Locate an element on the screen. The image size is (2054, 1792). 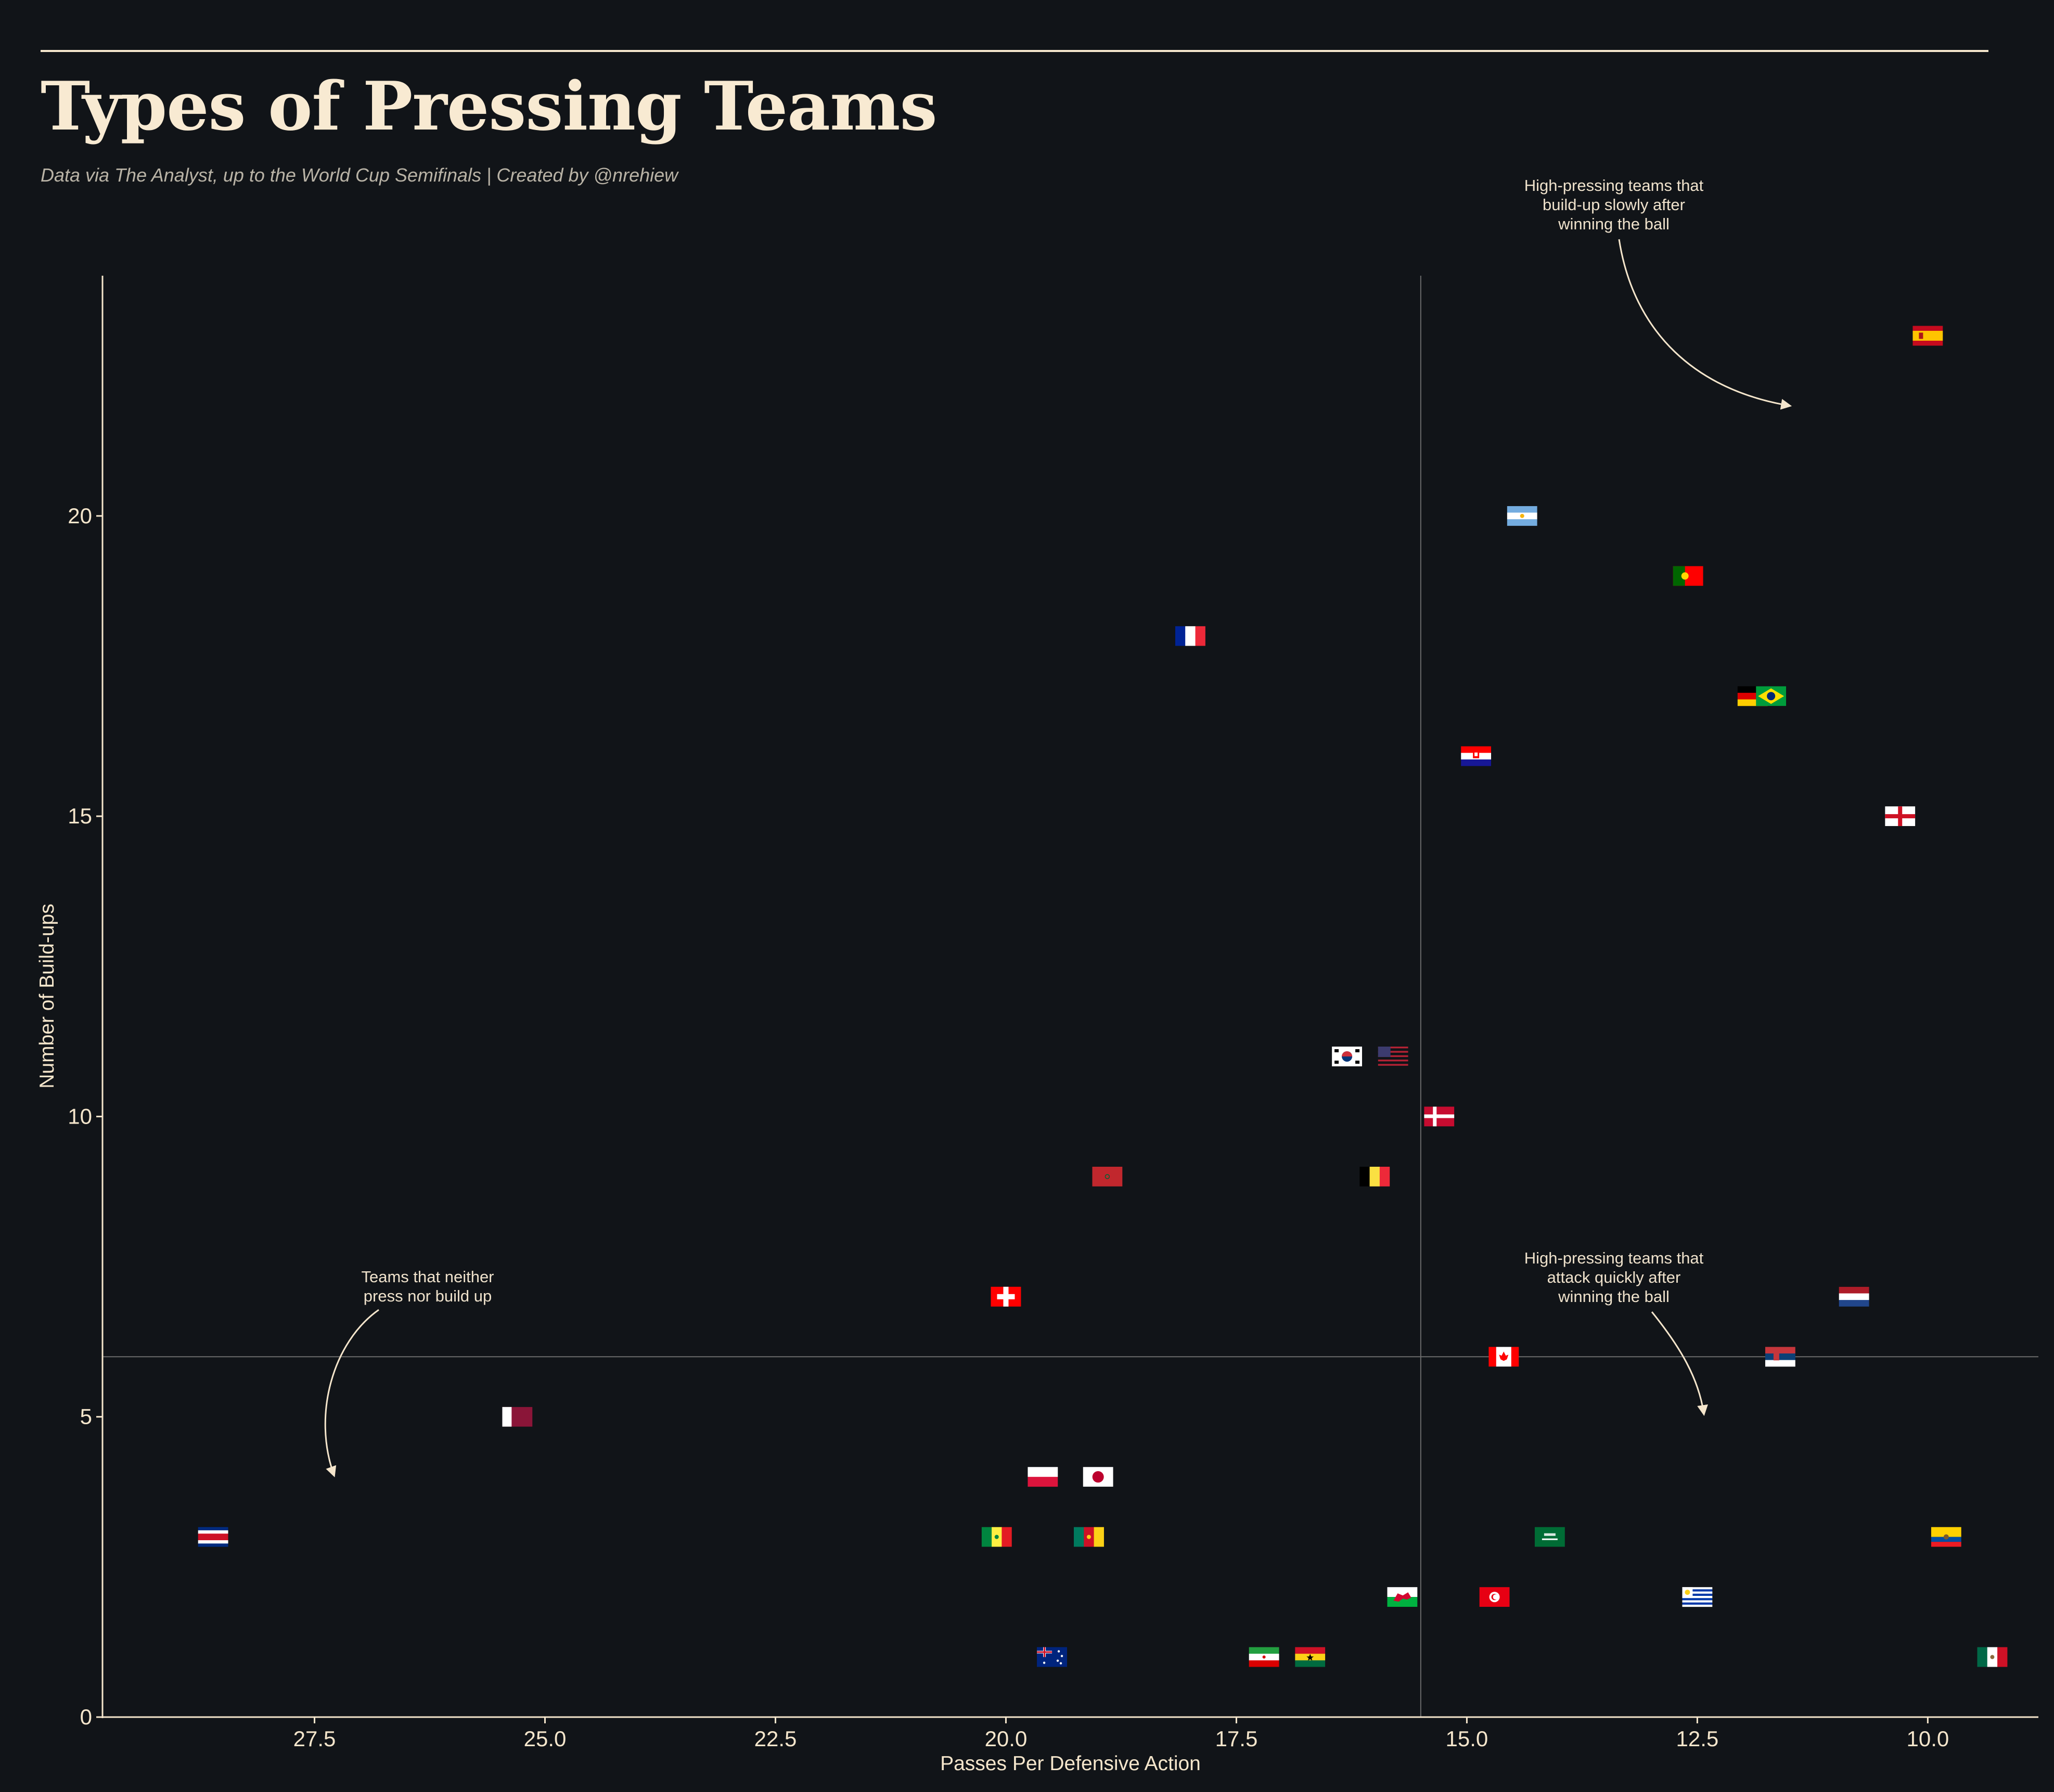
data-point-denmark-flag-icon: Denmark is located at coordinates (1439, 1116).